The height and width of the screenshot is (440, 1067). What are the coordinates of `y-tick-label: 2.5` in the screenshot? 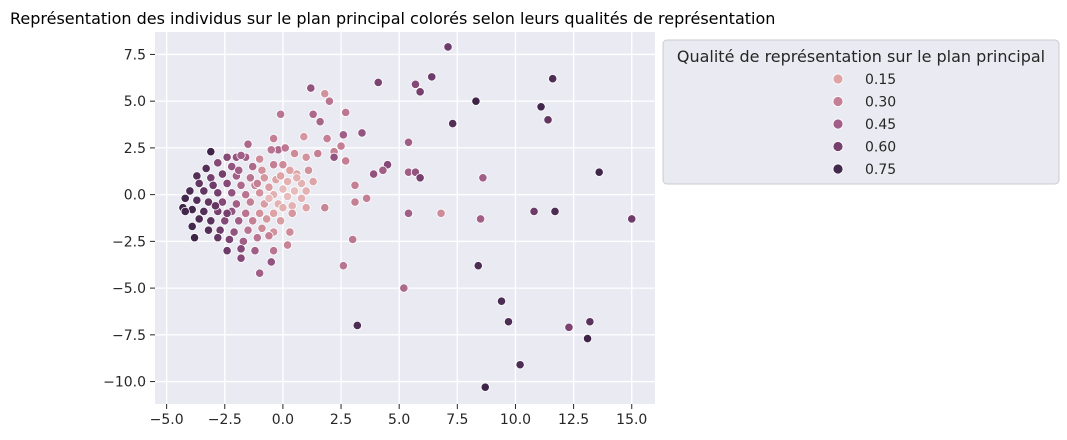 It's located at (135, 149).